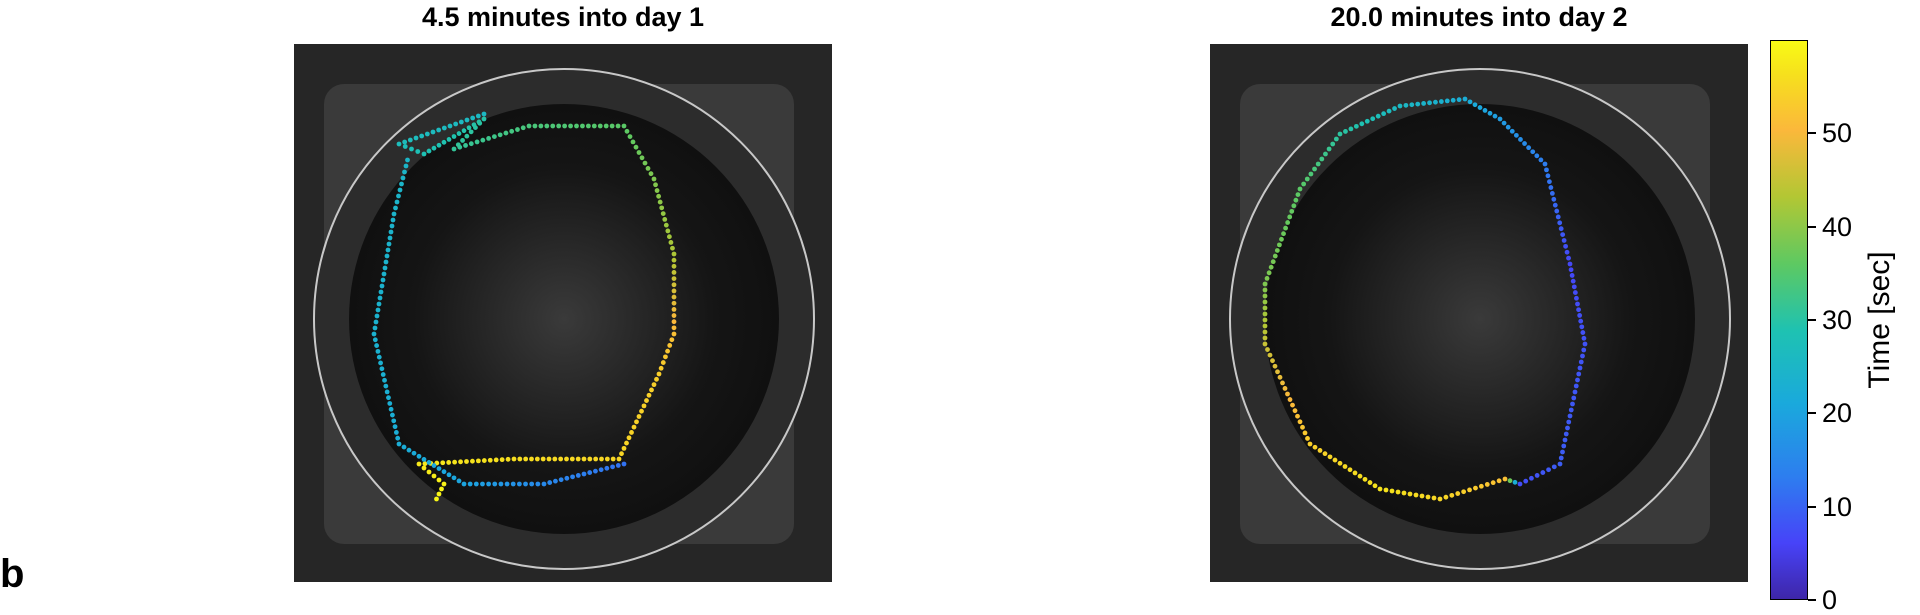  What do you see at coordinates (1837, 506) in the screenshot?
I see `colorbar-tick-label: 10` at bounding box center [1837, 506].